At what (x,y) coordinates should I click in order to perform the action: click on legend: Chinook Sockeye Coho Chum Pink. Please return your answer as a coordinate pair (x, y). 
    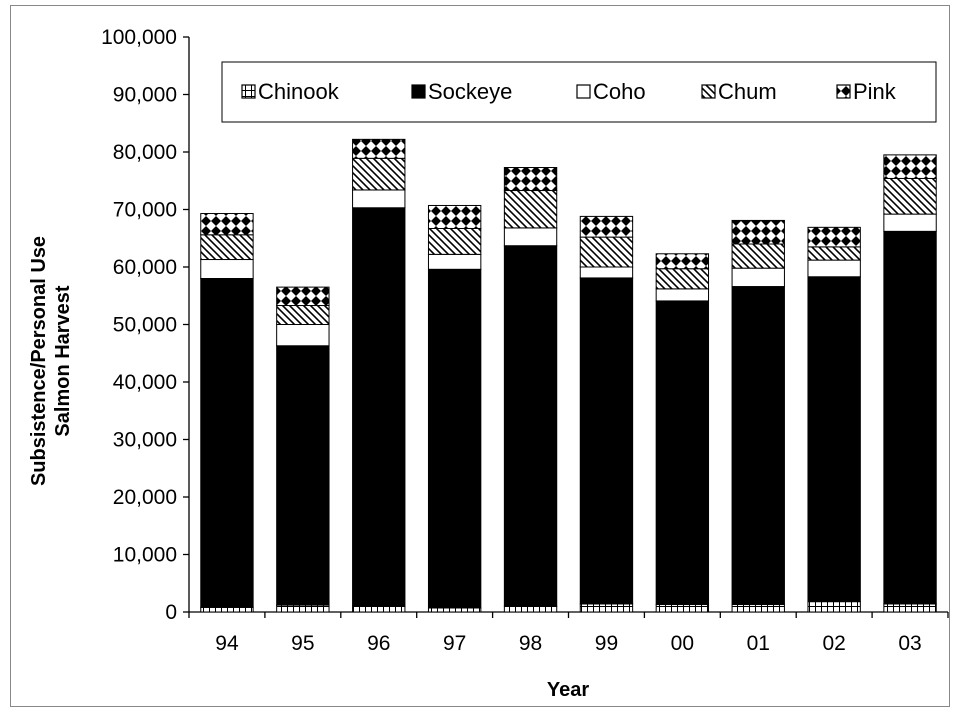
    Looking at the image, I should click on (579, 92).